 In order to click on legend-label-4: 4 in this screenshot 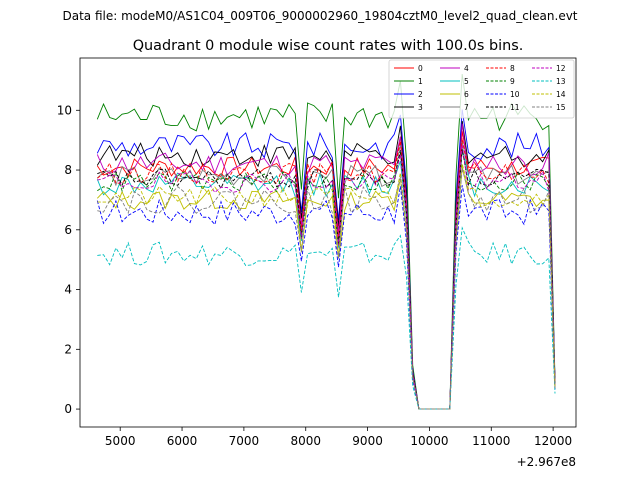, I will do `click(466, 68)`.